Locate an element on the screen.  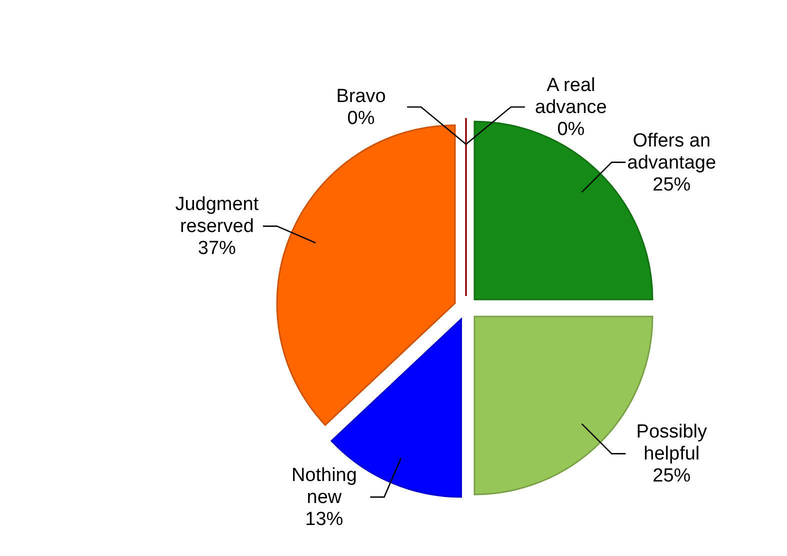
slice-label: Nothing new is located at coordinates (324, 486).